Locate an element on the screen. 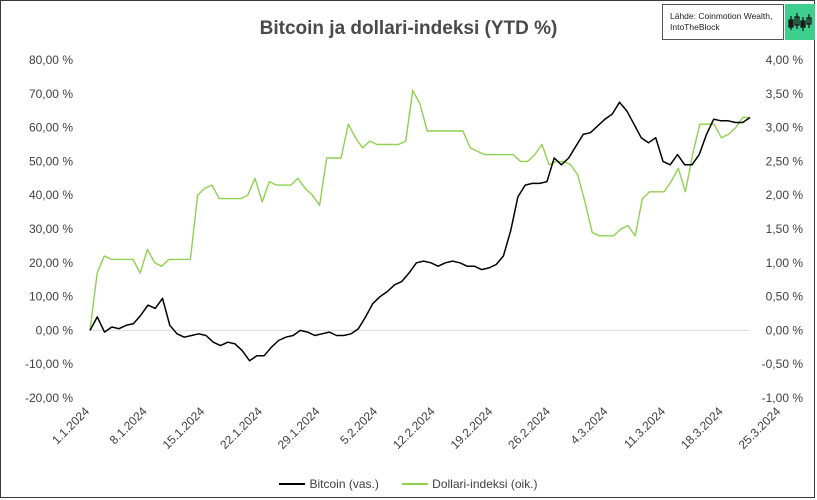 The width and height of the screenshot is (817, 500). x-tick-label: 19.2.2024 is located at coordinates (472, 428).